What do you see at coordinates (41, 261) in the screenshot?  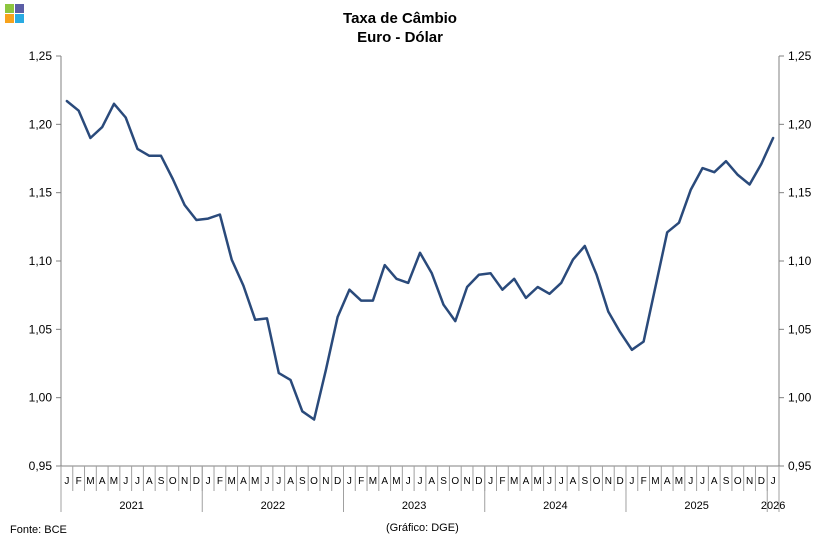 I see `y-tick-label-left: 1,10` at bounding box center [41, 261].